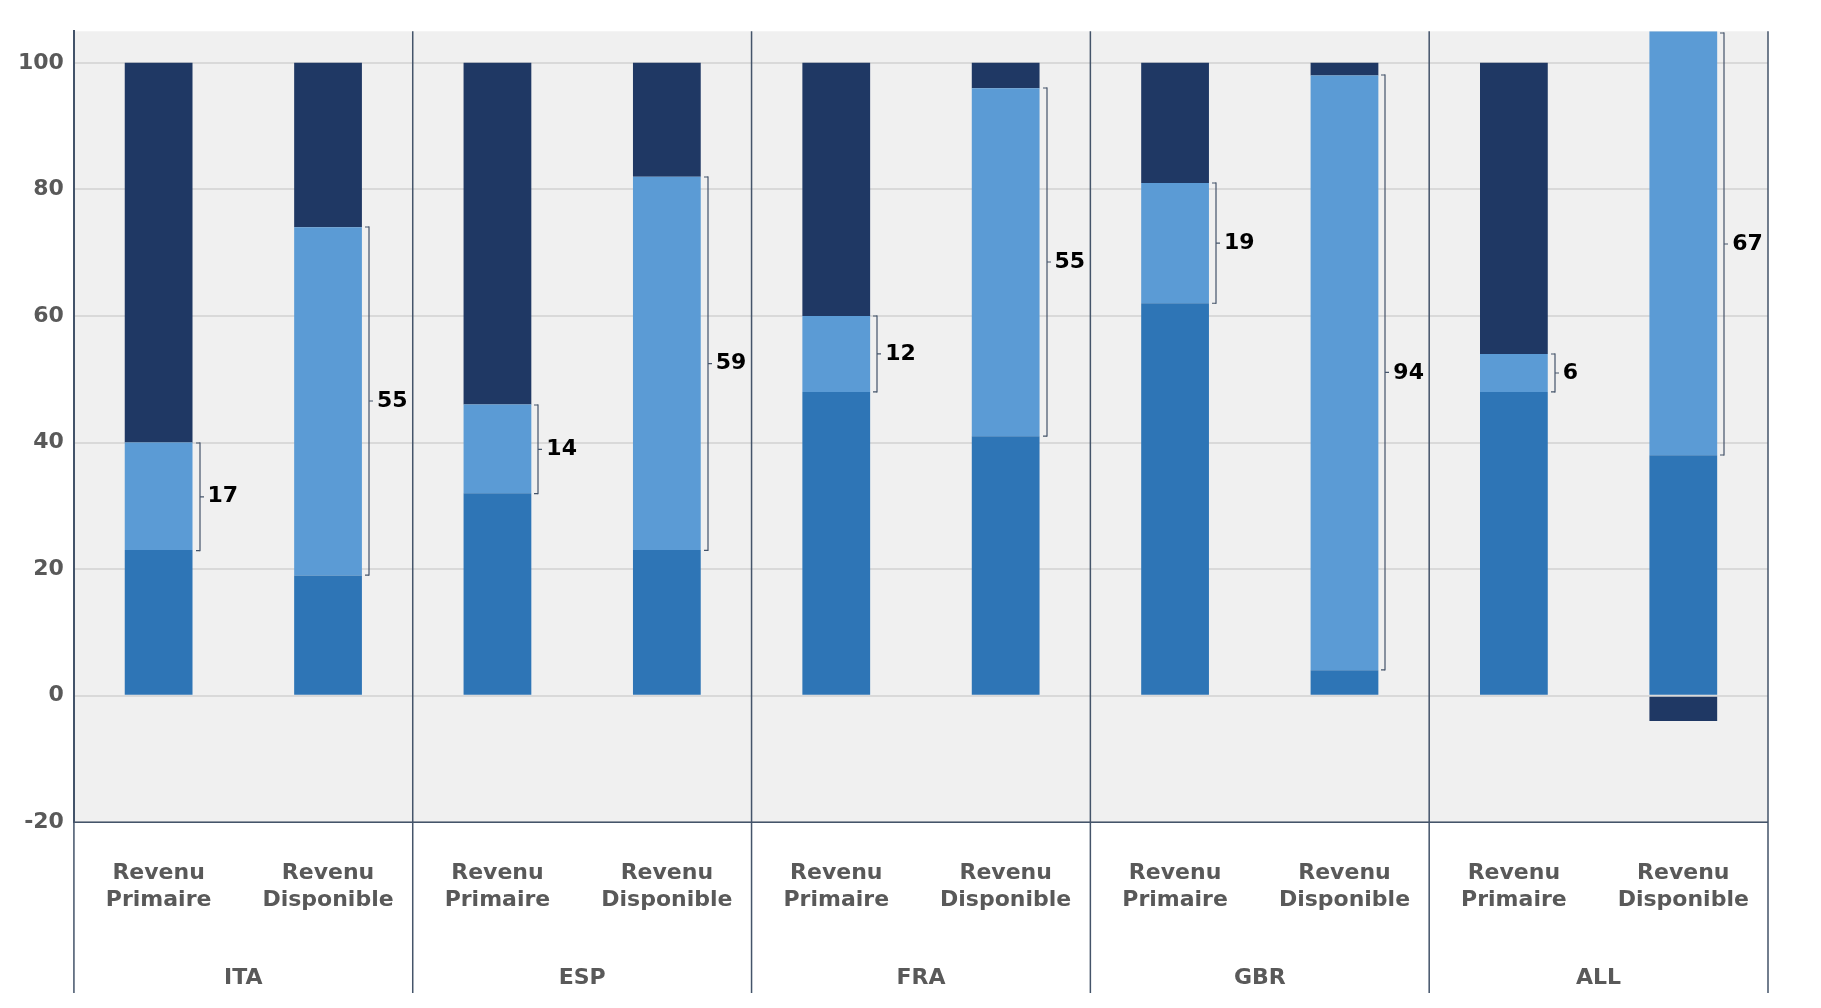  What do you see at coordinates (48, 567) in the screenshot?
I see `y-tick-label: 20` at bounding box center [48, 567].